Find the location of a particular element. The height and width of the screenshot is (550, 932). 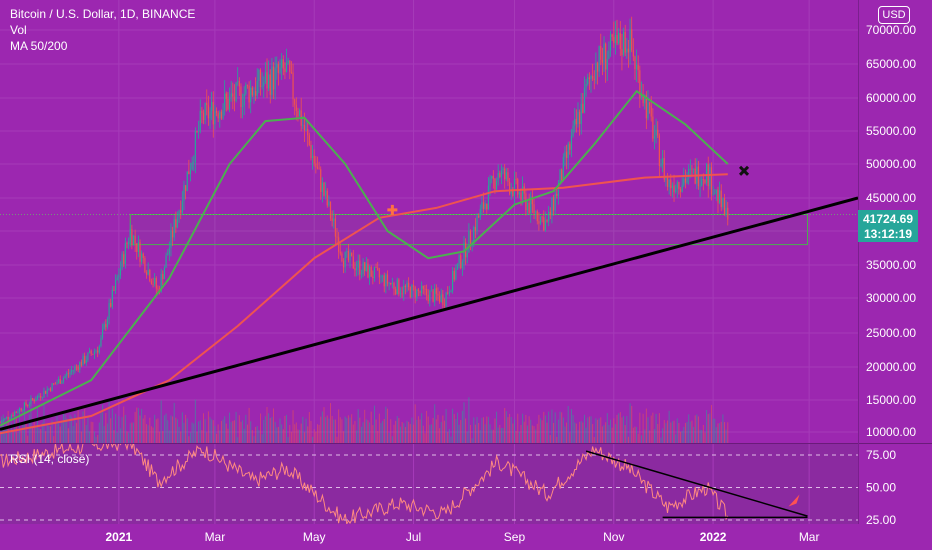

rsi-axis: 75.00 50.00 25.00 is located at coordinates (881, 487).